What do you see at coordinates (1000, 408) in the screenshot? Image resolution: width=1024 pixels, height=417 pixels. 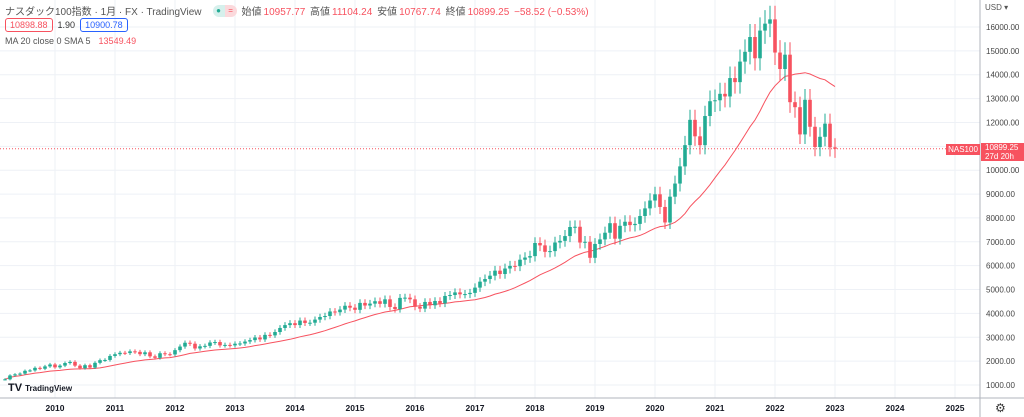 I see `settings-gear-icon: ⚙` at bounding box center [1000, 408].